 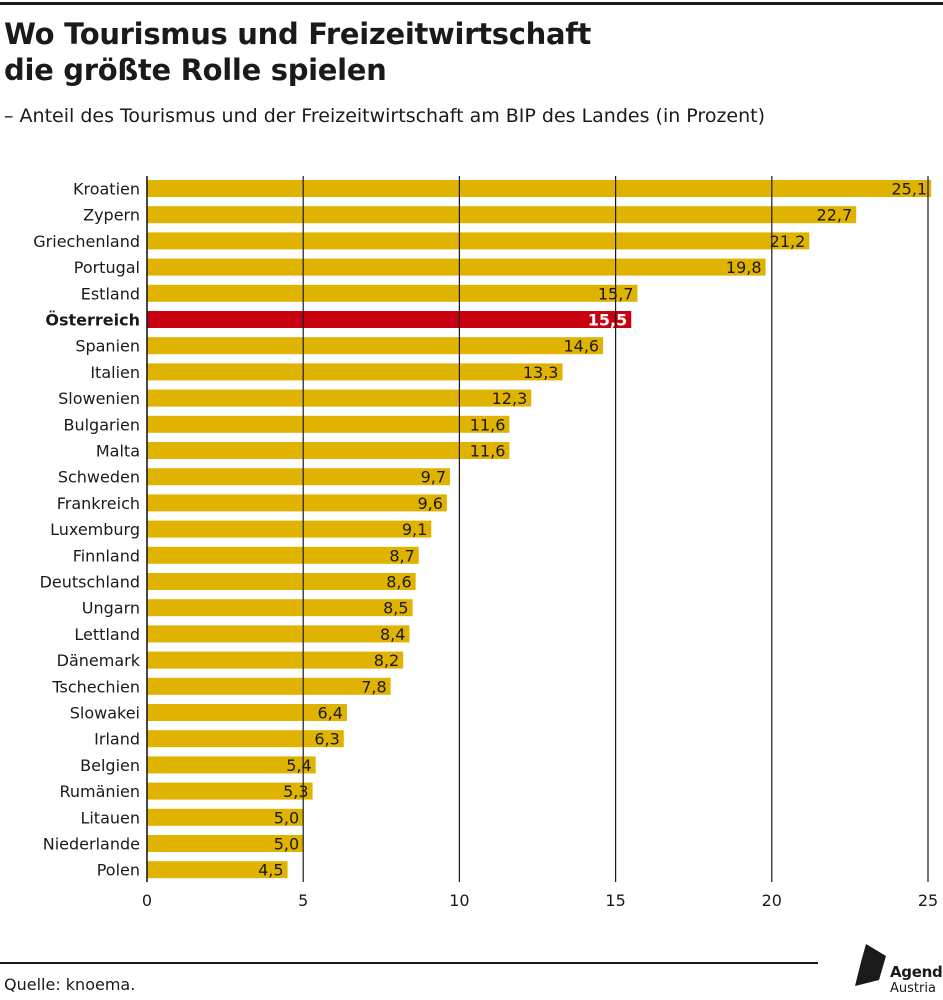 I want to click on data-label: 7,8, so click(x=373, y=686).